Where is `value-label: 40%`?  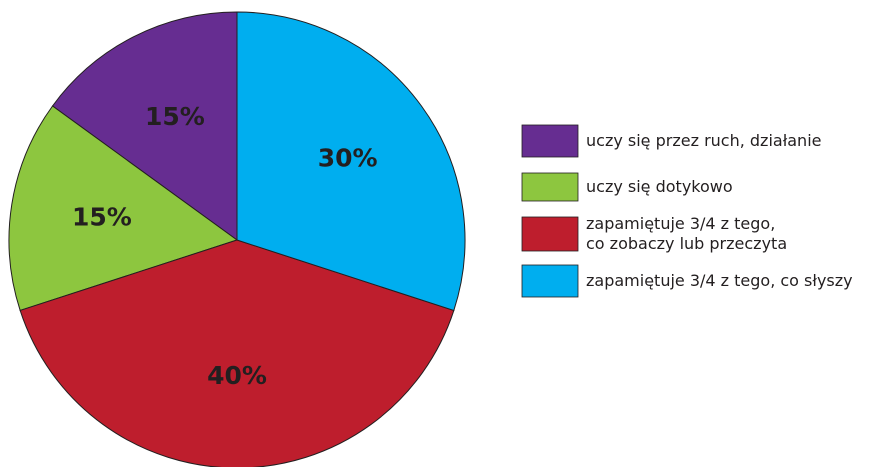 value-label: 40% is located at coordinates (237, 375).